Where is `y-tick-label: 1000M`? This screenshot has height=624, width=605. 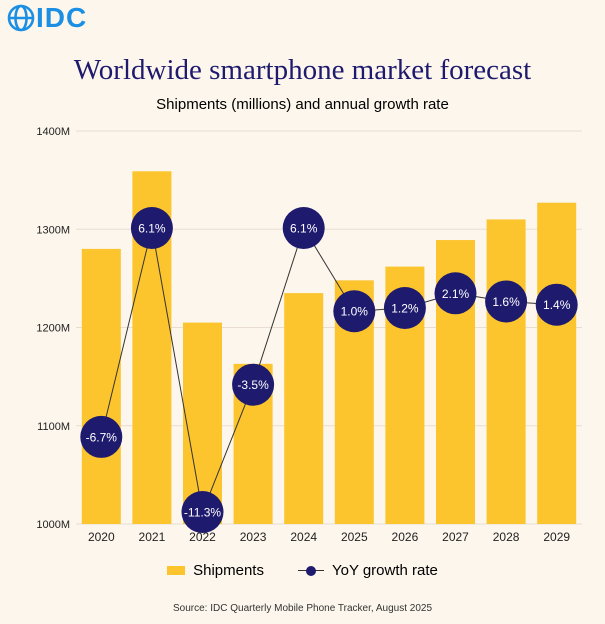
y-tick-label: 1000M is located at coordinates (53, 525).